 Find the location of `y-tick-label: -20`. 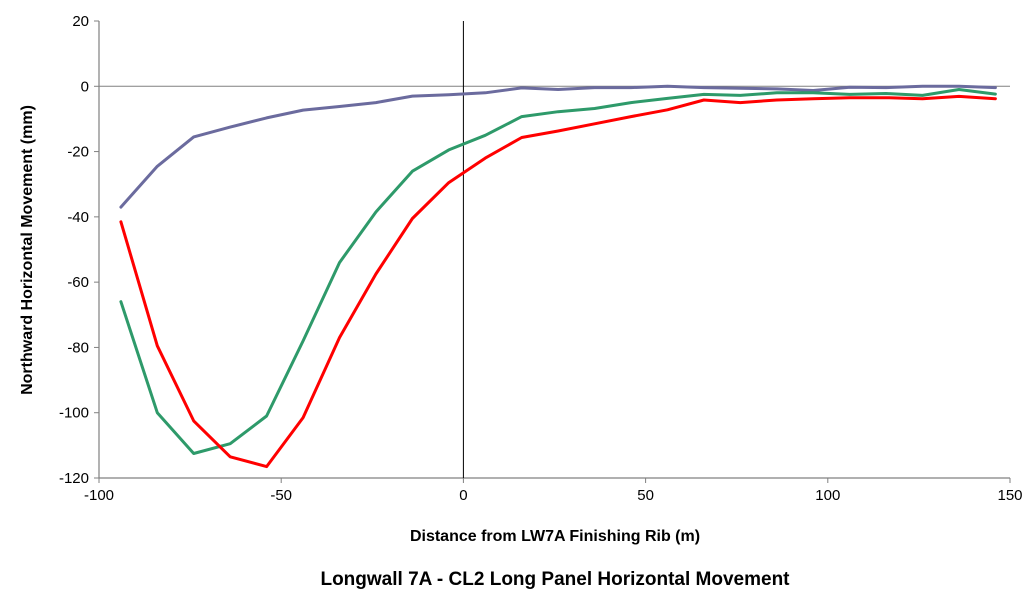

y-tick-label: -20 is located at coordinates (78, 152).